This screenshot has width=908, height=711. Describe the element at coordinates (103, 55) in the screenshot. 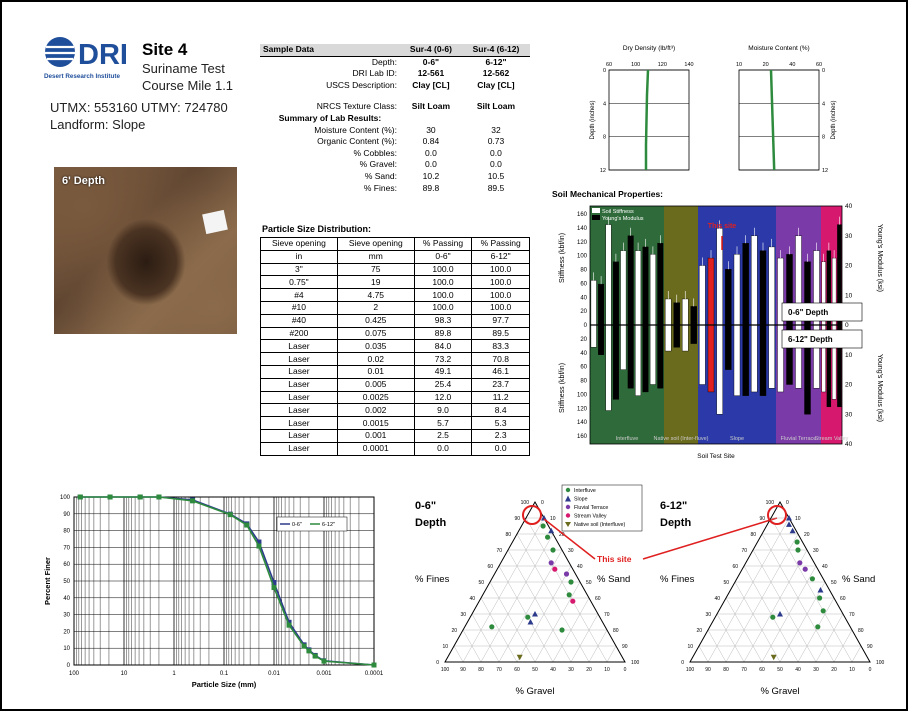

I see `logo-text: DRI` at that location.